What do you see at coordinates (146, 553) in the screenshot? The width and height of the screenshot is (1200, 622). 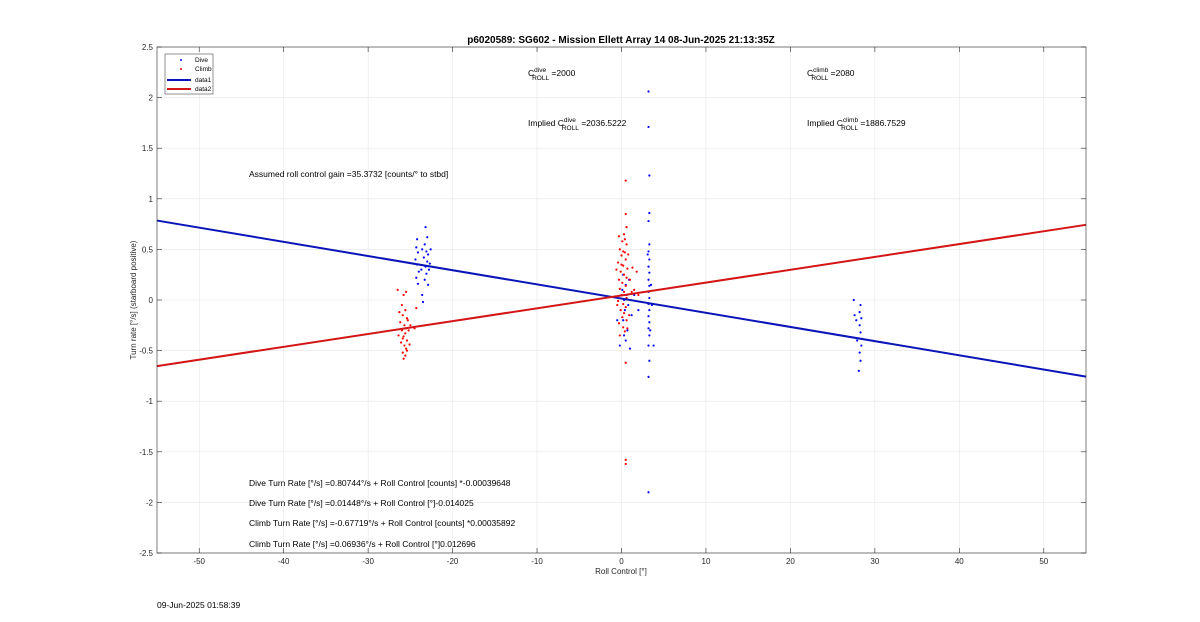 I see `y-tick-label: -2.5` at bounding box center [146, 553].